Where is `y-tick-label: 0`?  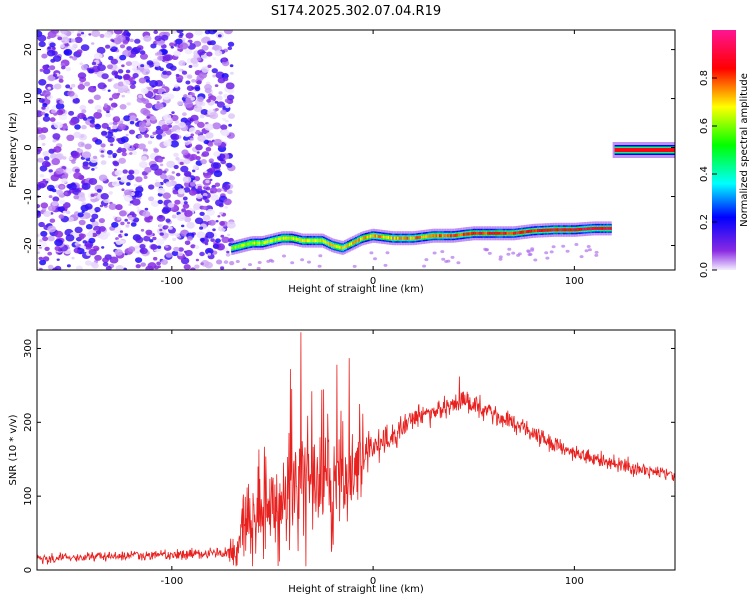
y-tick-label: 0 is located at coordinates (28, 570).